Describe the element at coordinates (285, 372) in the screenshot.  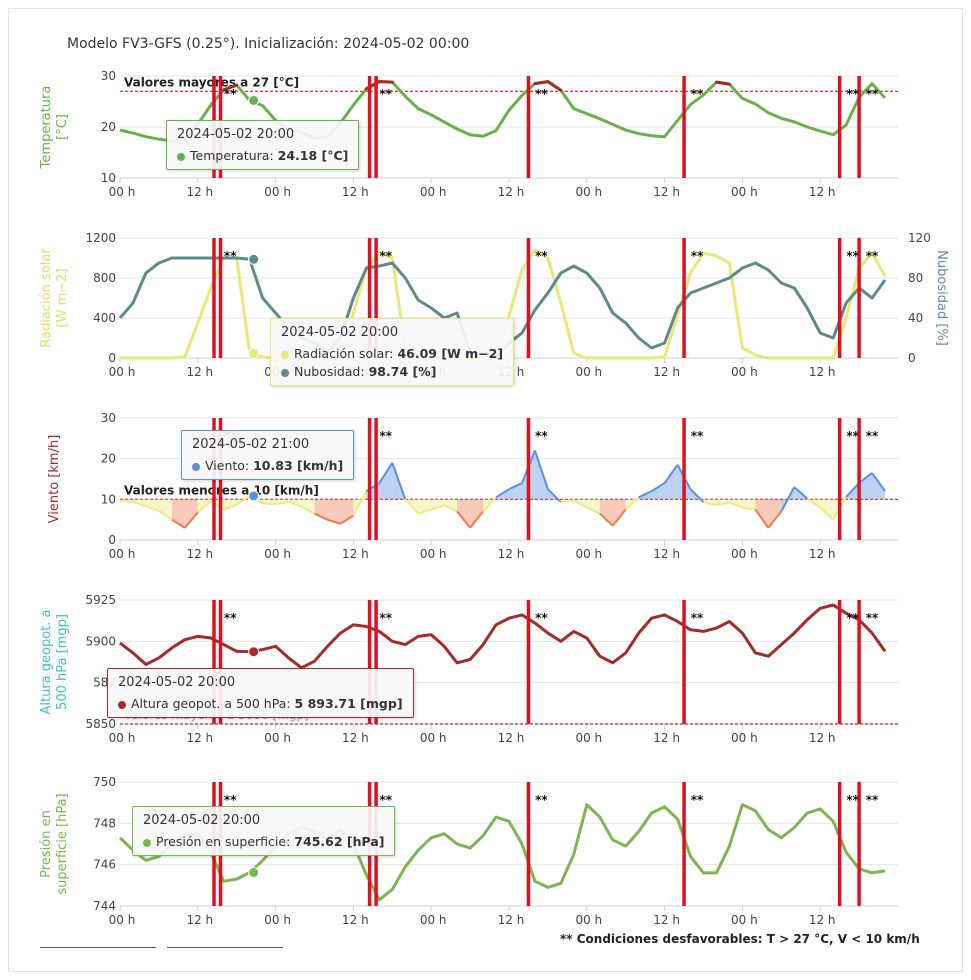
I see `cloud-dot-icon` at that location.